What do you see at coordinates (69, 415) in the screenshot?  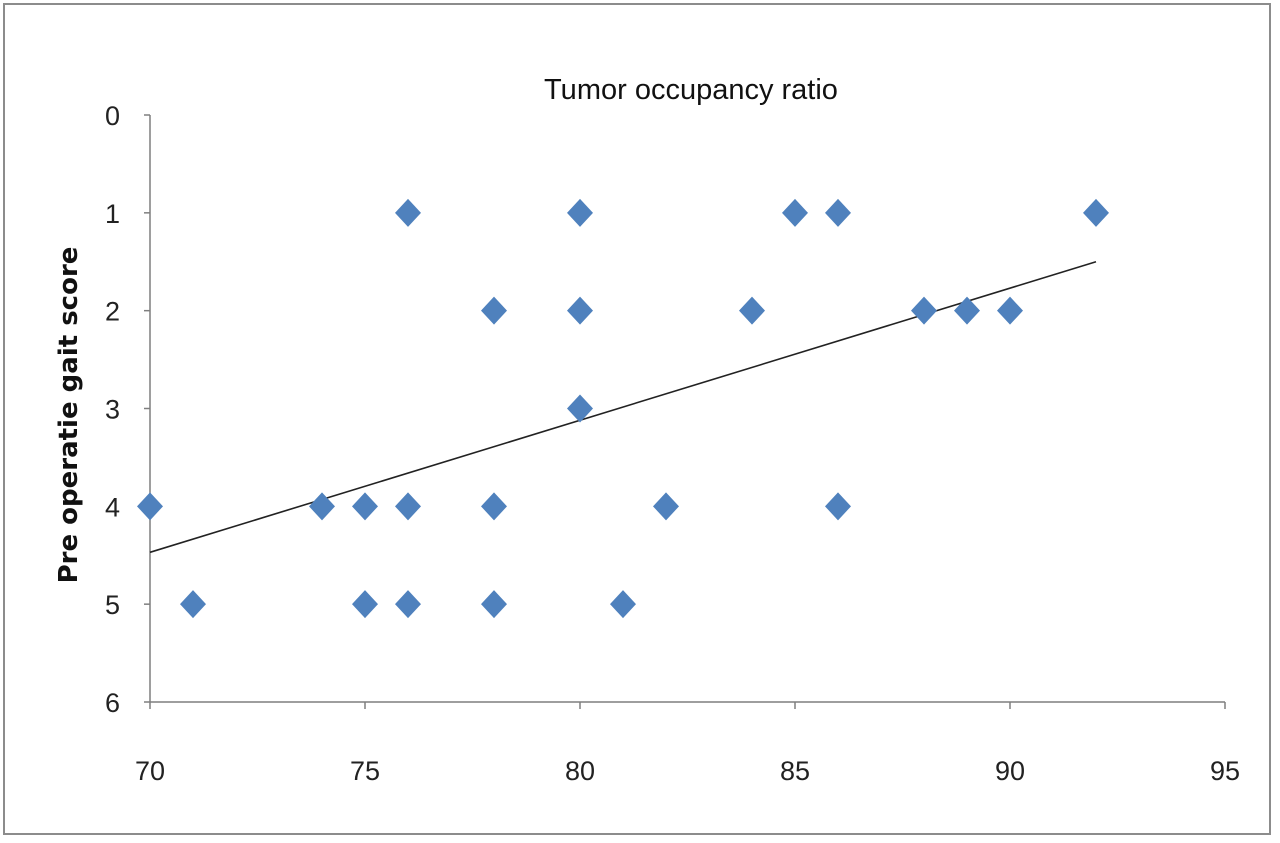 I see `y-axis-title: Pre operatie gait score` at bounding box center [69, 415].